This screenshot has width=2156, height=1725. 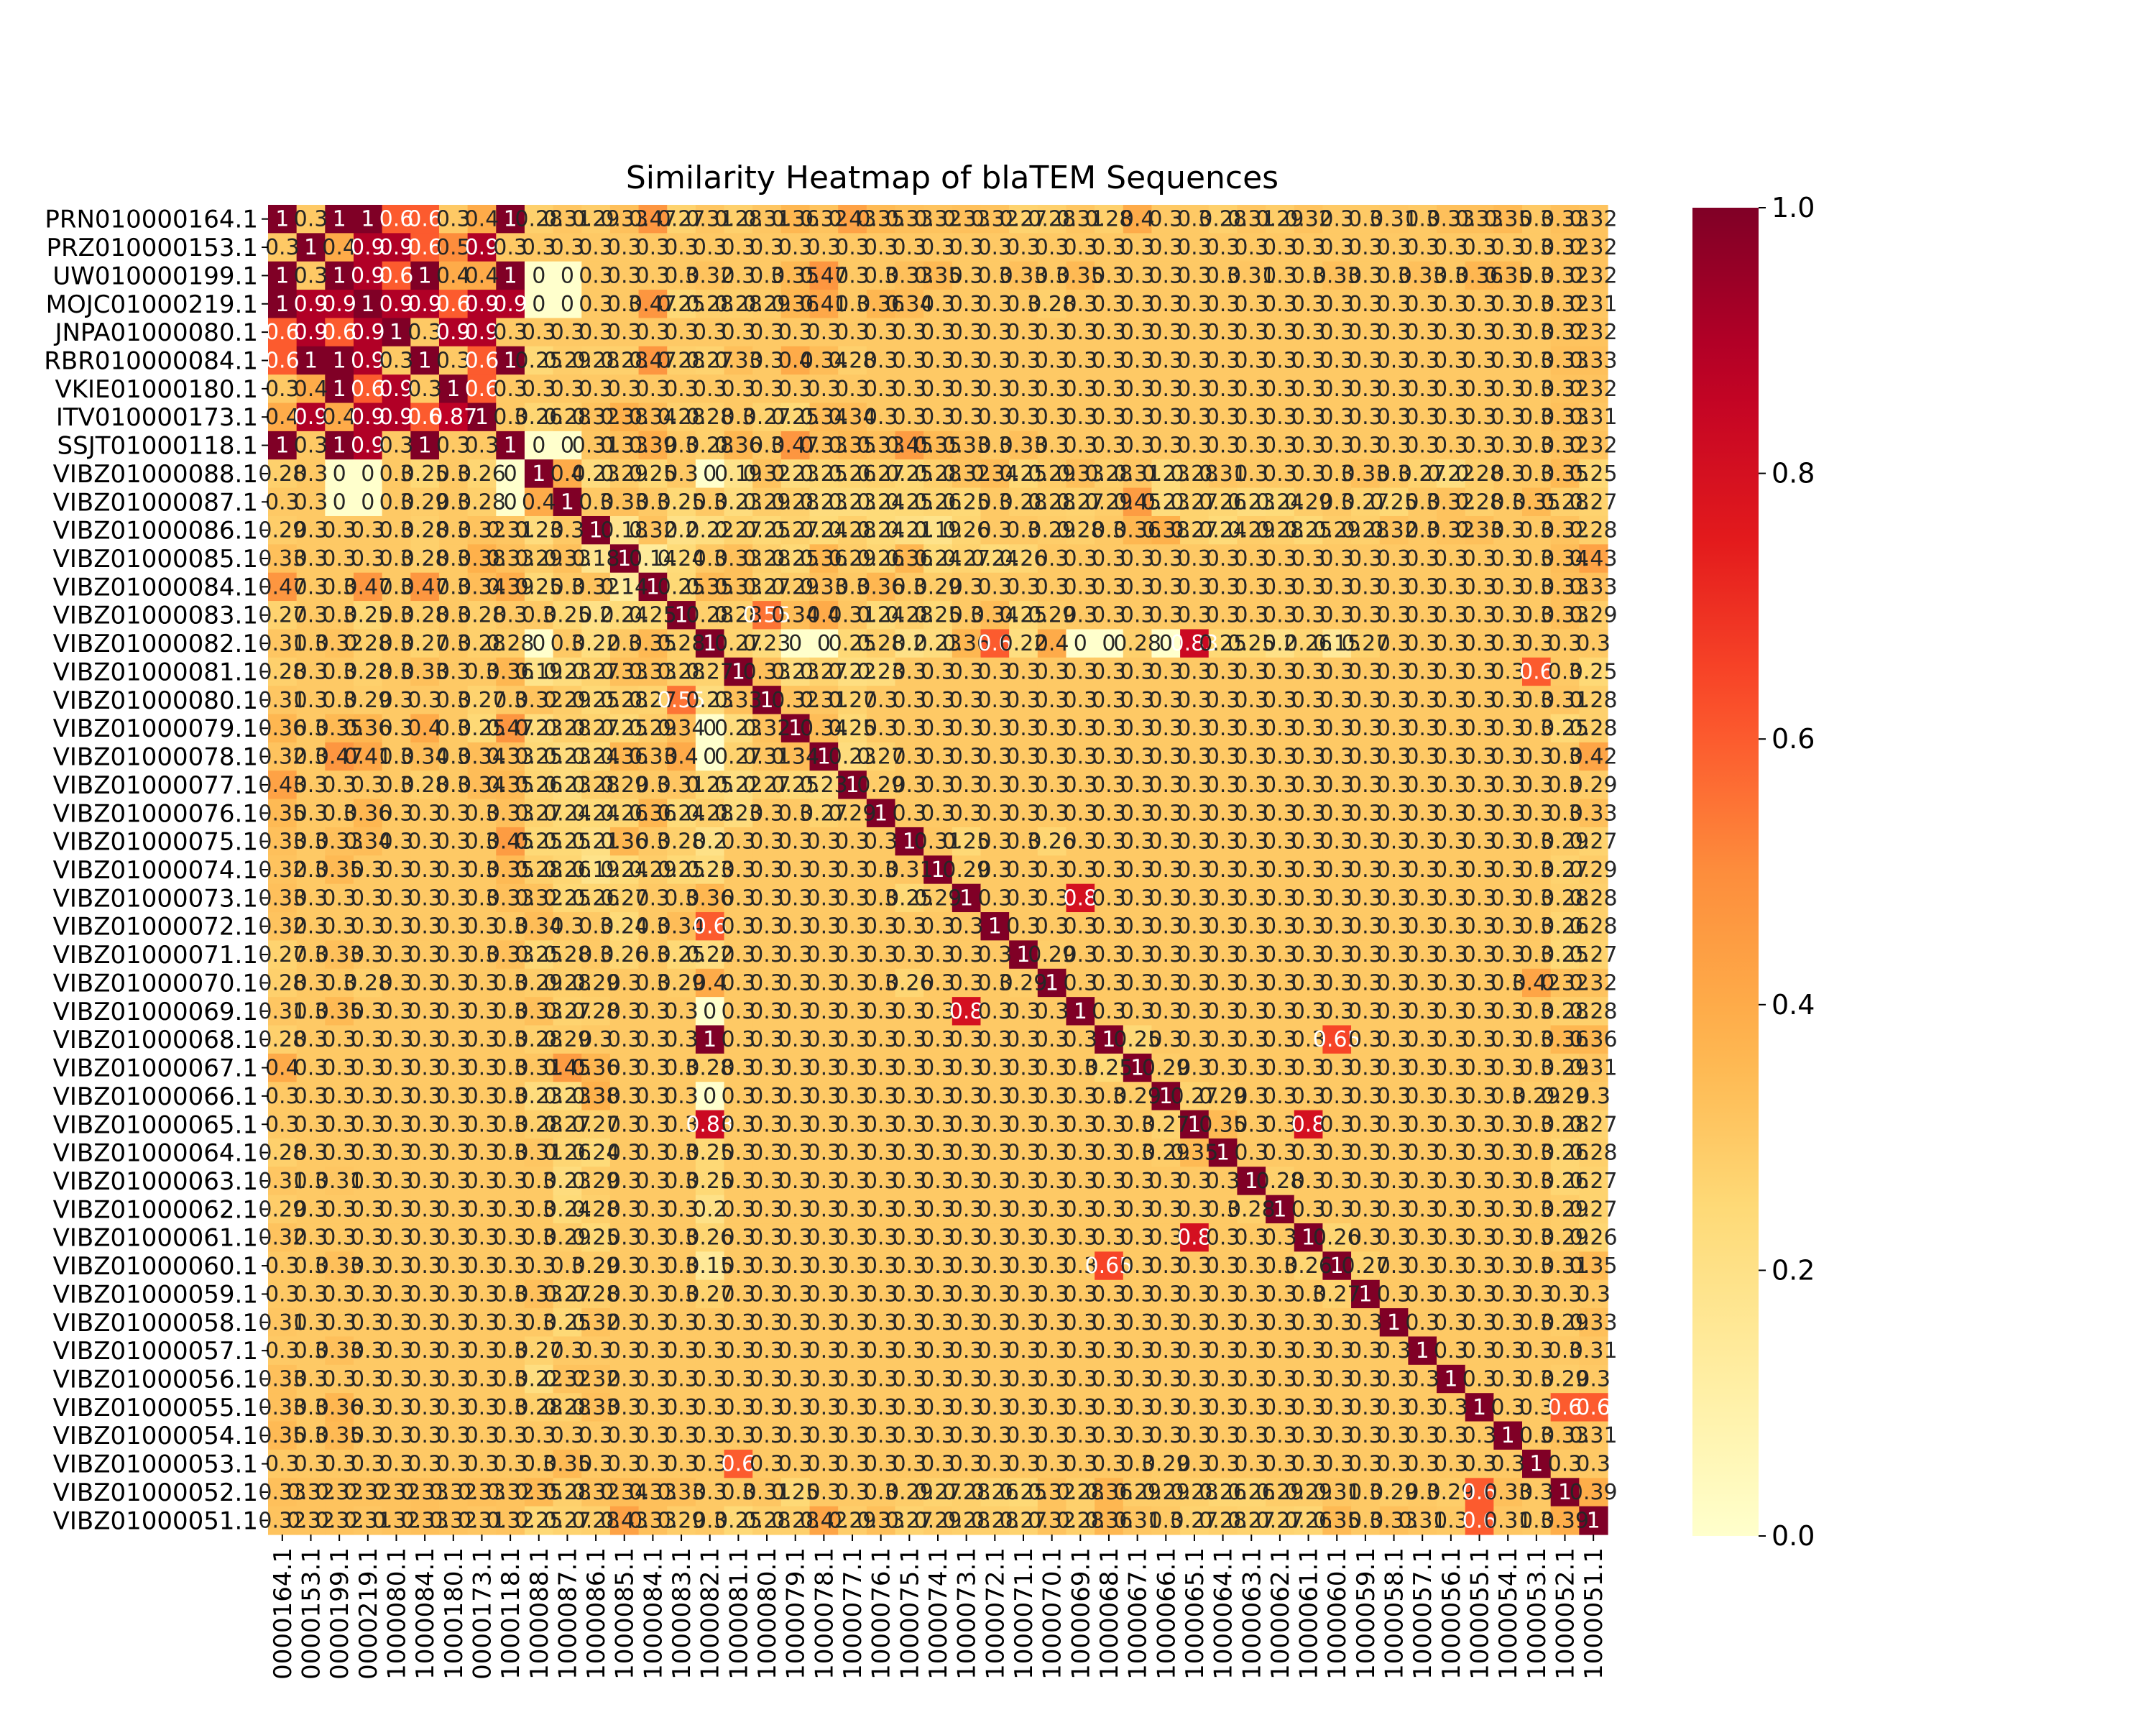 What do you see at coordinates (155, 870) in the screenshot?
I see `y-tick-label: VIBZ01000074.1` at bounding box center [155, 870].